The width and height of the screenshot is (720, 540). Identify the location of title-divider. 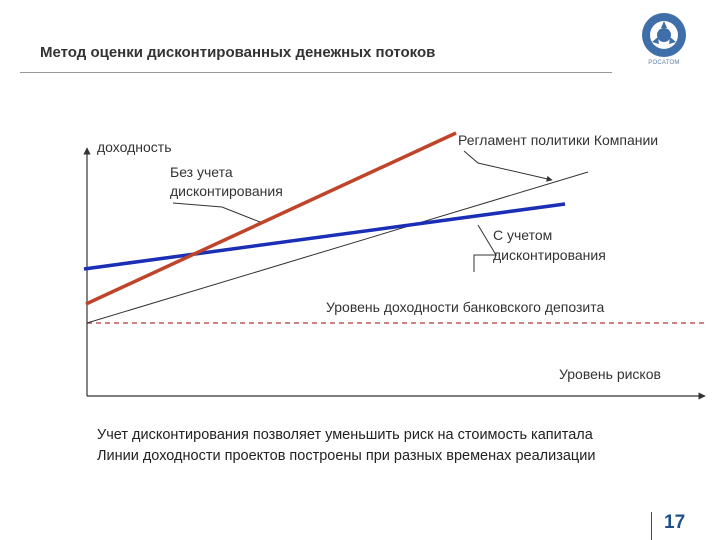
(316, 72).